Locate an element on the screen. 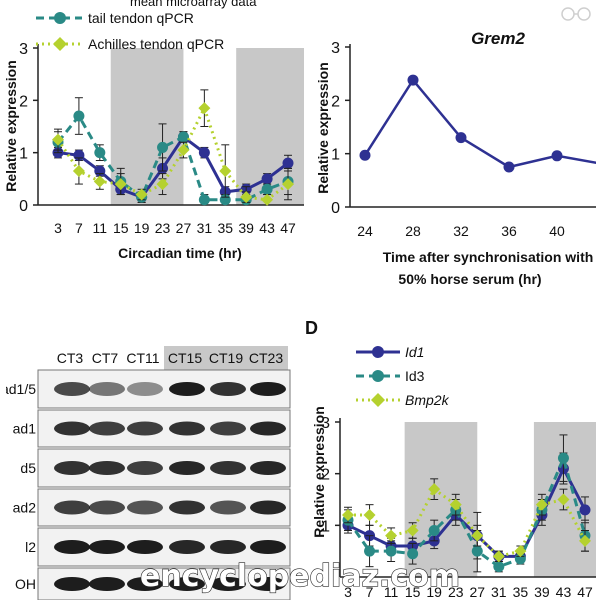  d-x-tick-label: 35 is located at coordinates (521, 592).